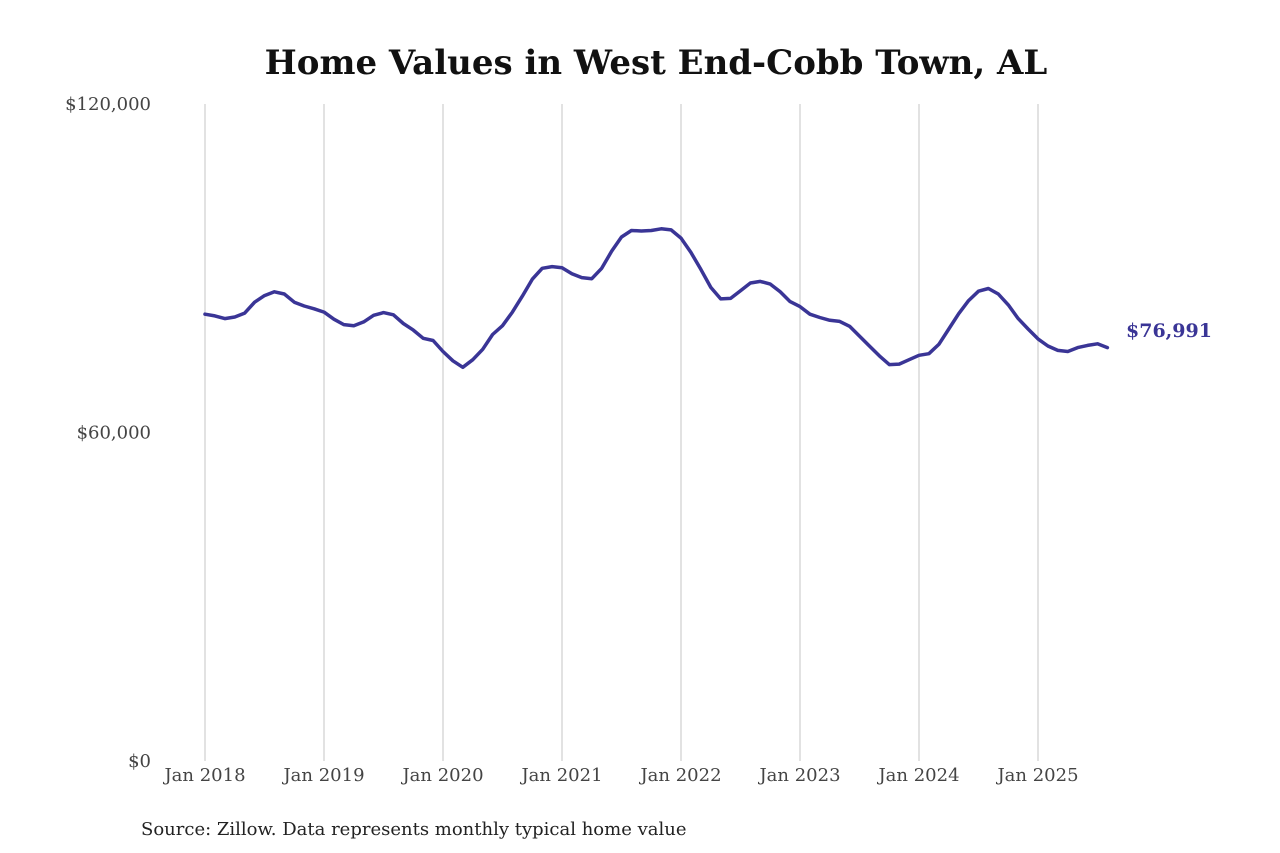  What do you see at coordinates (441, 775) in the screenshot?
I see `x-tick-label-2: Jan 2020` at bounding box center [441, 775].